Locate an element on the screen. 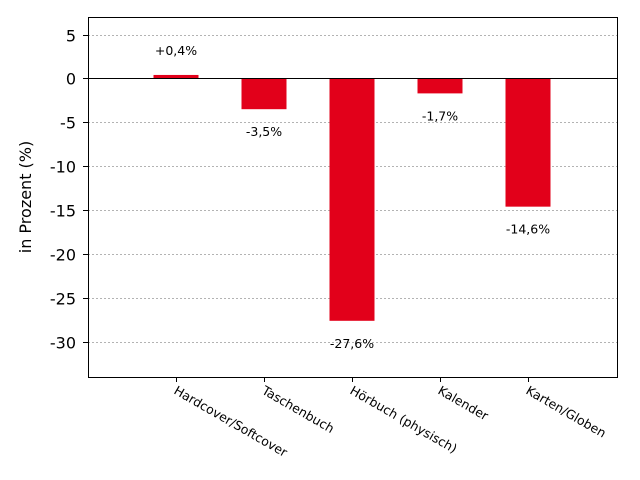  y-tick-label: -5 is located at coordinates (68, 123).